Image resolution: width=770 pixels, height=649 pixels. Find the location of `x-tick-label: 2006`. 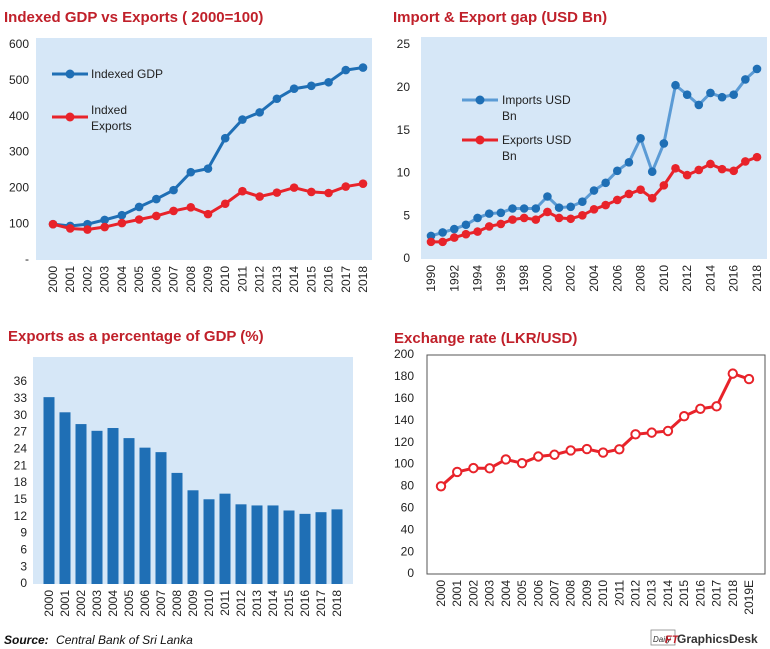

x-tick-label: 2006 is located at coordinates (145, 603).